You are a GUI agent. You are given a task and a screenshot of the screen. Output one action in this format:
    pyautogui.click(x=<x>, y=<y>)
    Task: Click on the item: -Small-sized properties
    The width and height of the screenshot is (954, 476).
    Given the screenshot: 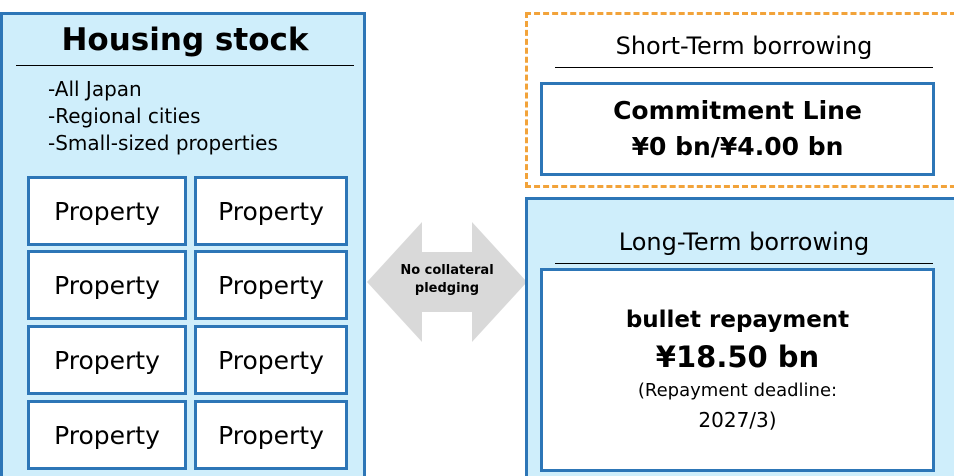 What is the action you would take?
    pyautogui.click(x=163, y=143)
    